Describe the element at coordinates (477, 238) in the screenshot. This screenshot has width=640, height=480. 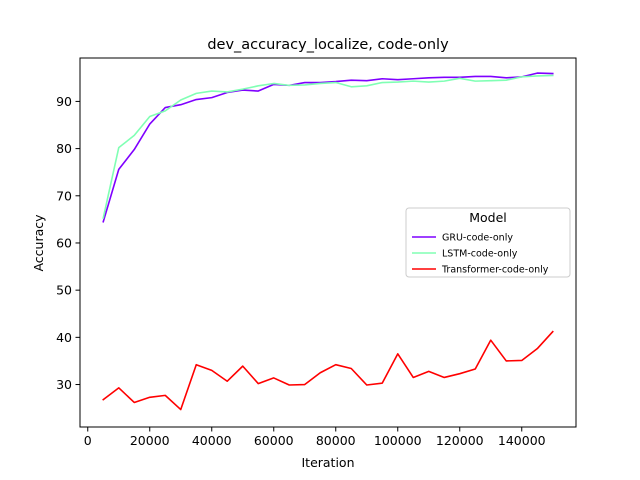
I see `legend-label: GRU-code-only` at that location.